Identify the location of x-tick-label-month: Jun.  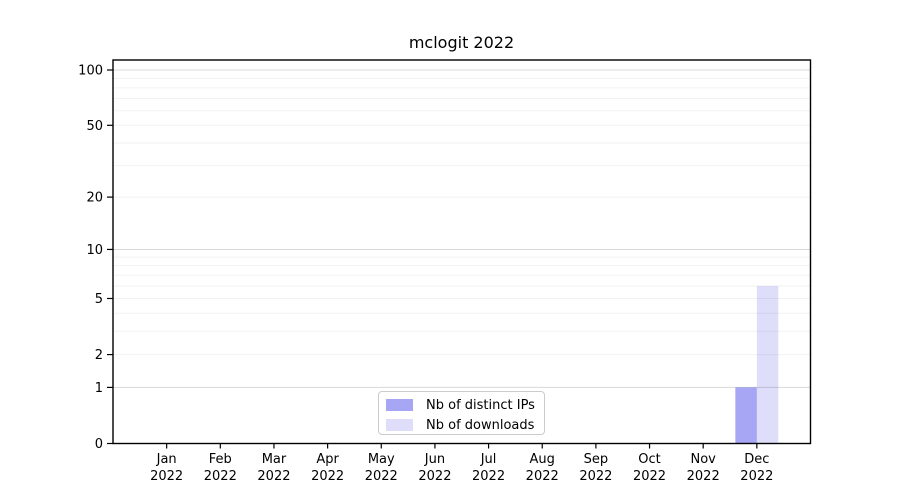
(434, 459).